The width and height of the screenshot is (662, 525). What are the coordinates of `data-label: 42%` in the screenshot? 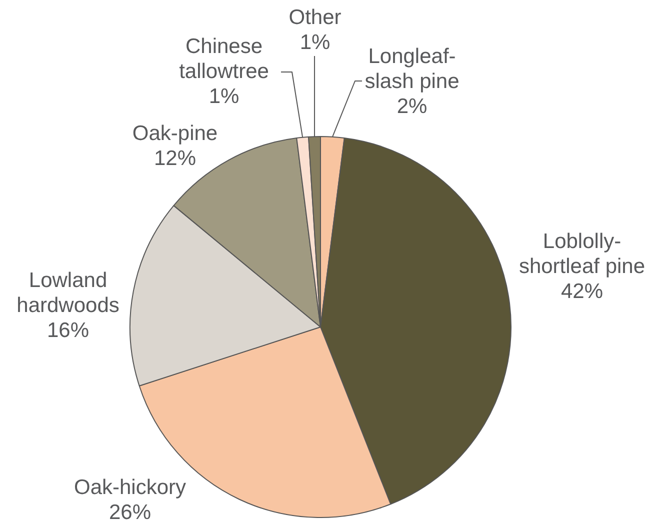 It's located at (582, 291).